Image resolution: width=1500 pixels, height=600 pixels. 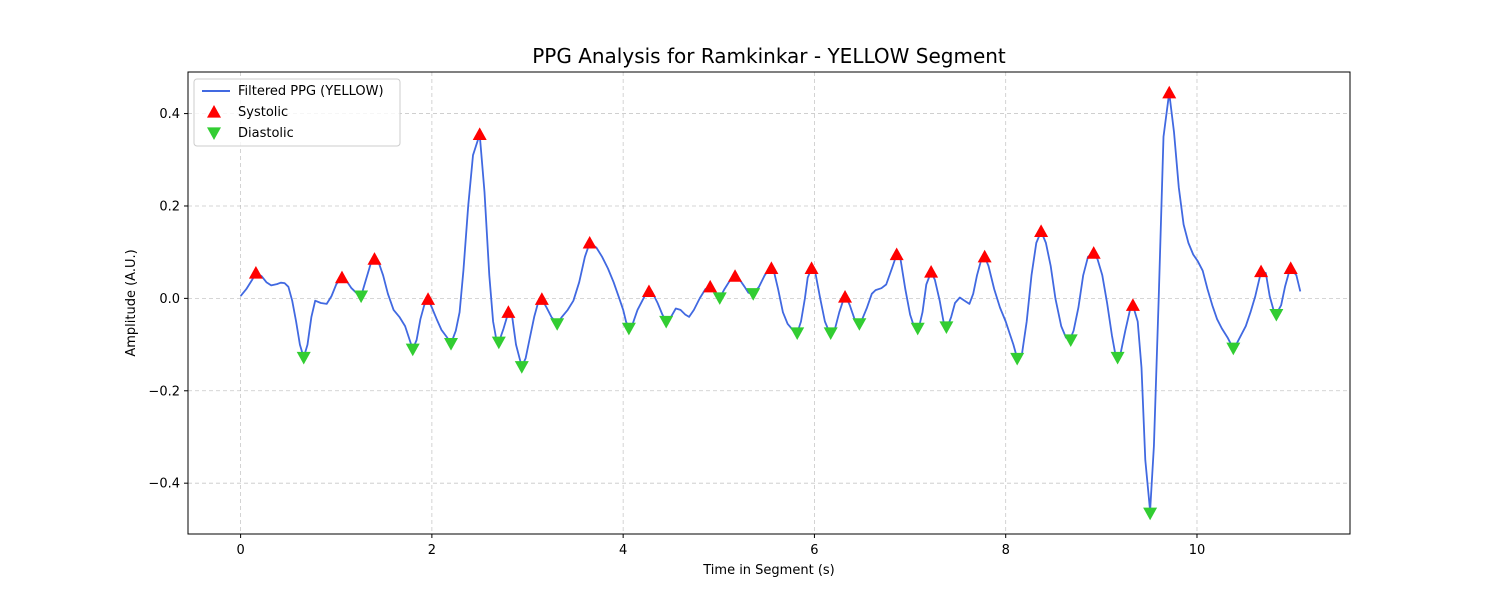 I want to click on legend-diastolic-swatch, so click(x=214, y=133).